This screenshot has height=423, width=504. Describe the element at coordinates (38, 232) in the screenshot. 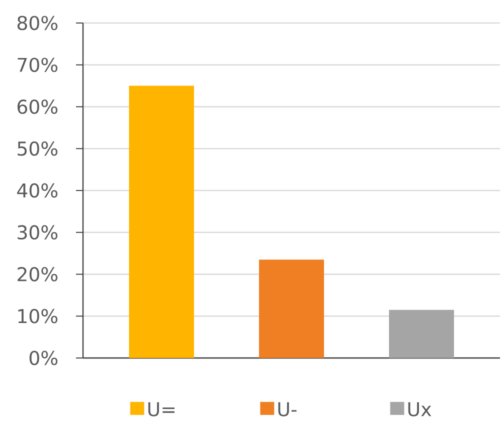

I see `y-tick-label: 30%` at that location.